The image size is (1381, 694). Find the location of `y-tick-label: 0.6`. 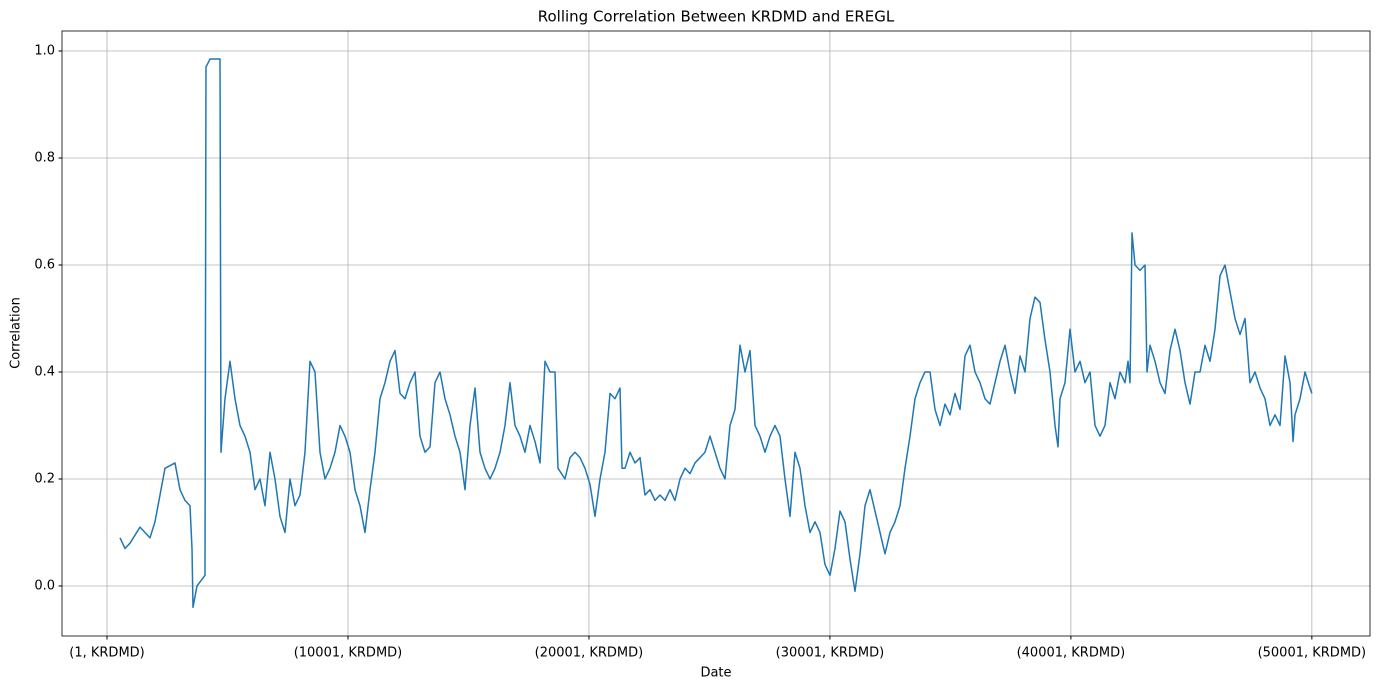

y-tick-label: 0.6 is located at coordinates (44, 264).